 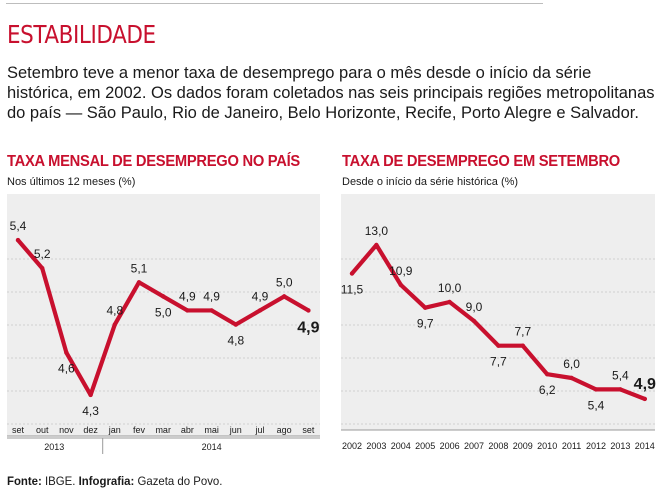 What do you see at coordinates (450, 446) in the screenshot?
I see `chart-2-tick-label: 2006` at bounding box center [450, 446].